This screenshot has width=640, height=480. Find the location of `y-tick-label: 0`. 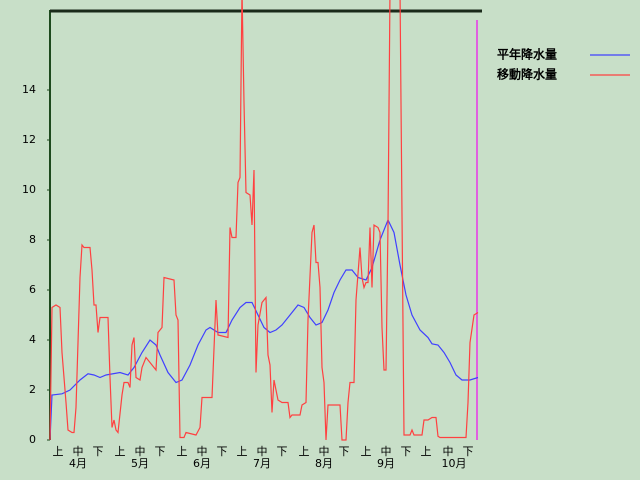

y-tick-label: 0 is located at coordinates (32, 439).